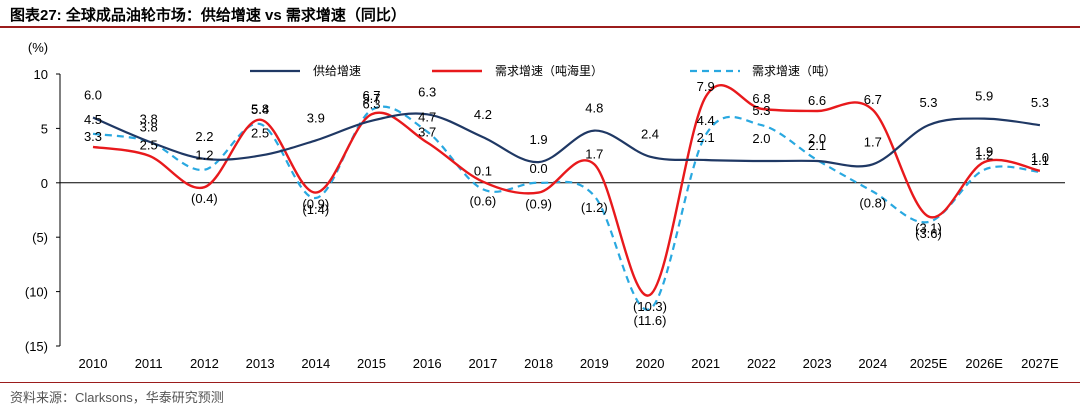  Describe the element at coordinates (761, 110) in the screenshot. I see `data-label-demand-ton: 5.3` at that location.